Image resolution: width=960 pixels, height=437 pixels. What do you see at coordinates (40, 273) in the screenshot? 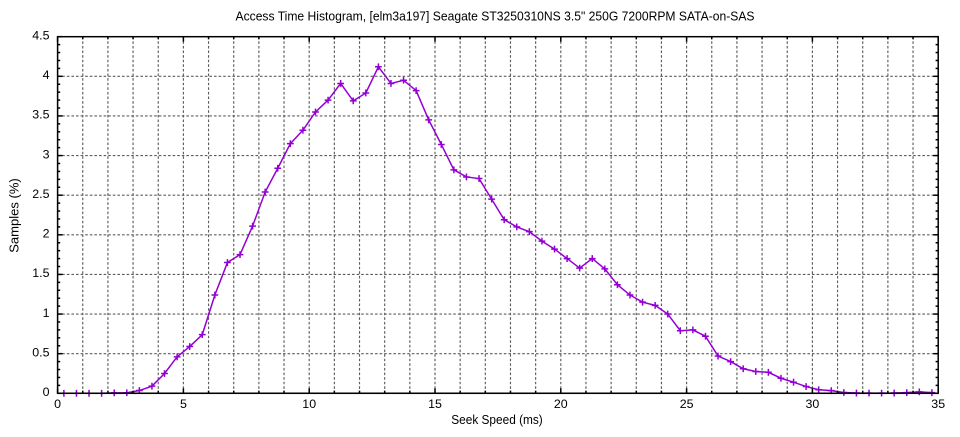
I see `svg-text: 1.5` at bounding box center [40, 273].